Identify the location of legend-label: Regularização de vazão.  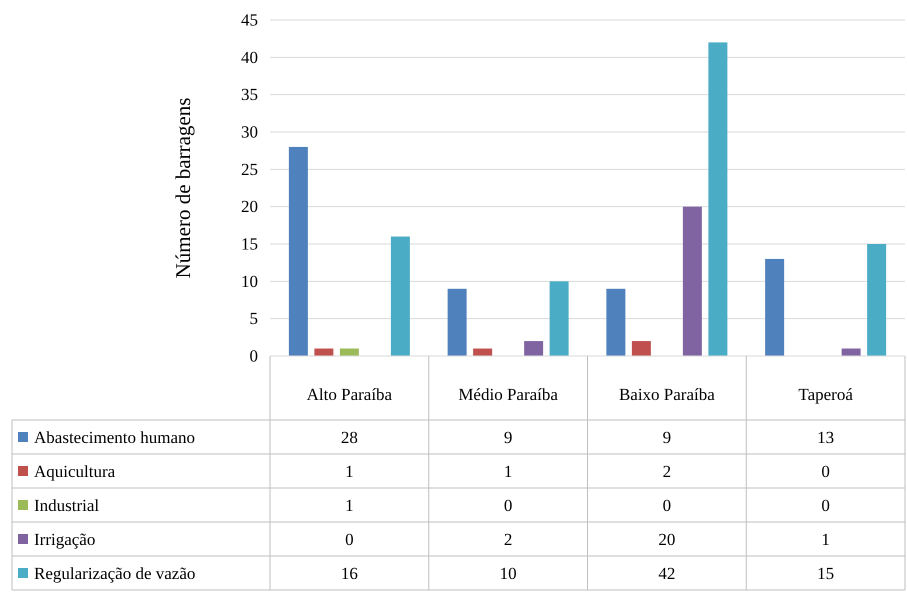
(115, 573).